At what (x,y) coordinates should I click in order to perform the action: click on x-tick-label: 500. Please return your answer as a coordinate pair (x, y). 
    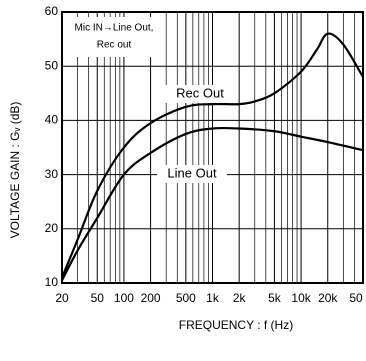
    Looking at the image, I should click on (186, 298).